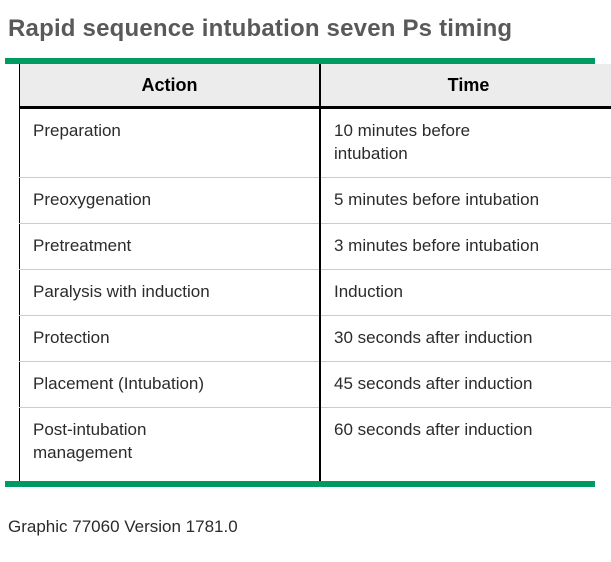 The width and height of the screenshot is (611, 562). Describe the element at coordinates (465, 338) in the screenshot. I see `time-cell: 30 seconds after induction` at that location.